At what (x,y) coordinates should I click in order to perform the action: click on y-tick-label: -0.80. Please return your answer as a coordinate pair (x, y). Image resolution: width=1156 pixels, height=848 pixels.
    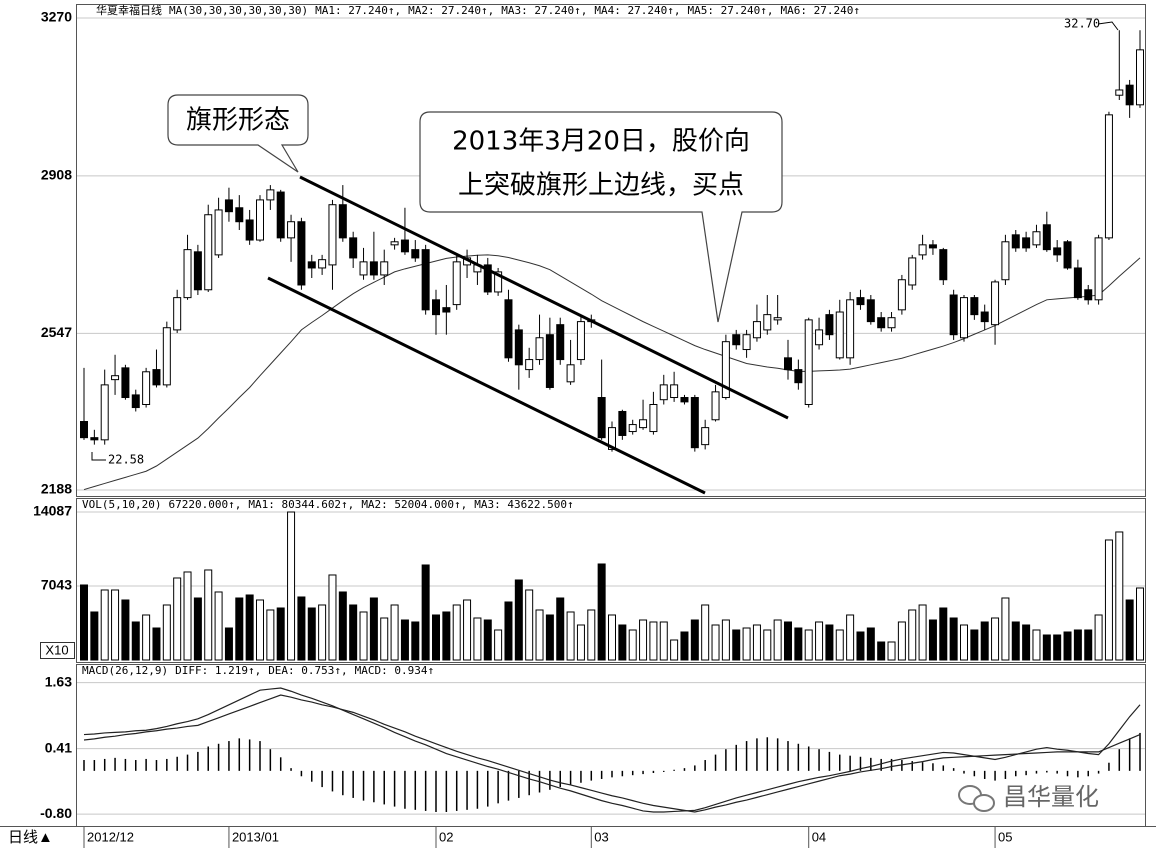
    Looking at the image, I should click on (56, 813).